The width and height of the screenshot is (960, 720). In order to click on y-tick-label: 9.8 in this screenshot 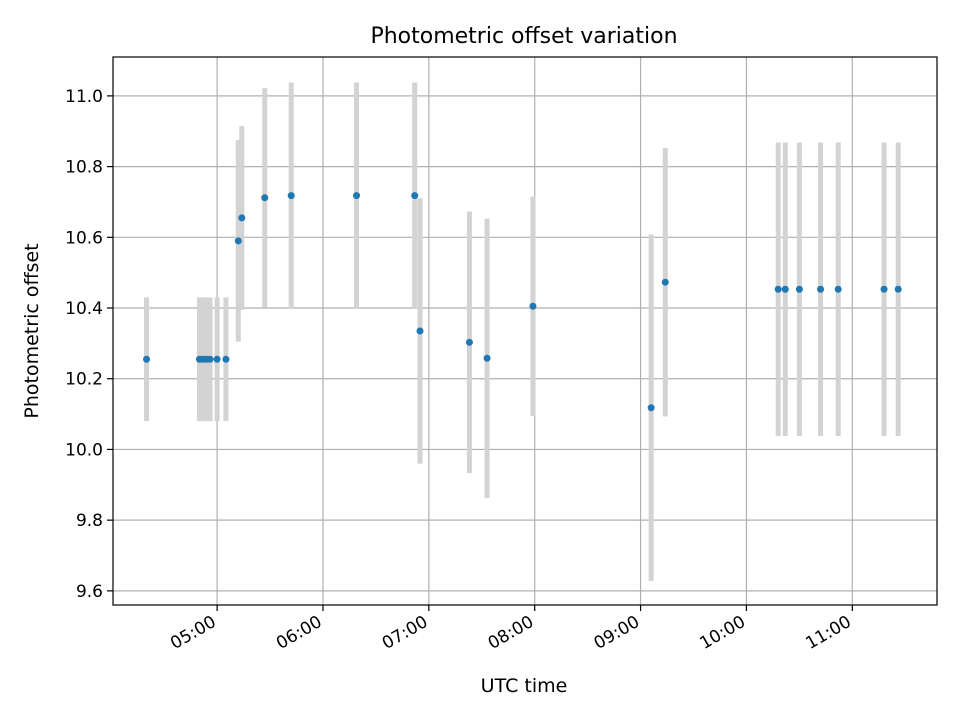, I will do `click(89, 521)`.